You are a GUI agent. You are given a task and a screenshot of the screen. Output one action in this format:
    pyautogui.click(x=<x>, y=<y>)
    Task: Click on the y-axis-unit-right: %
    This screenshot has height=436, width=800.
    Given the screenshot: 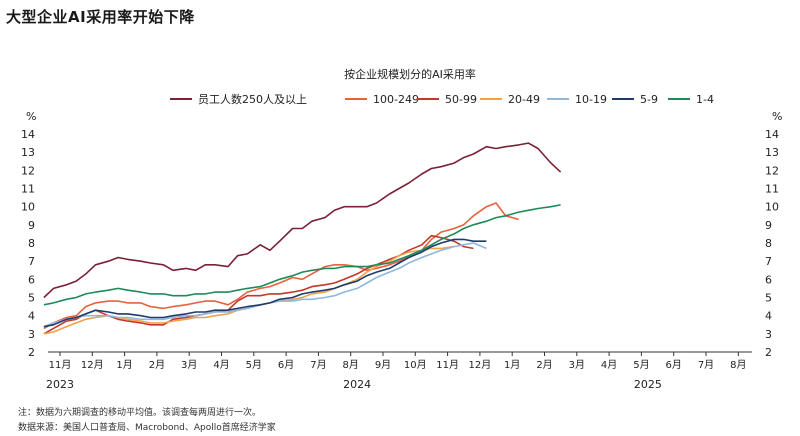 What is the action you would take?
    pyautogui.click(x=777, y=116)
    